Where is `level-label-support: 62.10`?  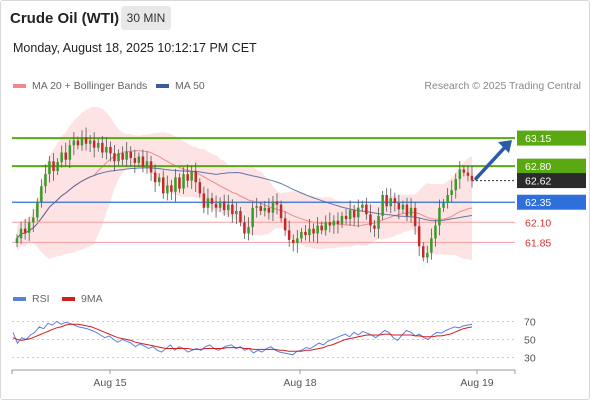
level-label-support: 62.10 is located at coordinates (538, 223).